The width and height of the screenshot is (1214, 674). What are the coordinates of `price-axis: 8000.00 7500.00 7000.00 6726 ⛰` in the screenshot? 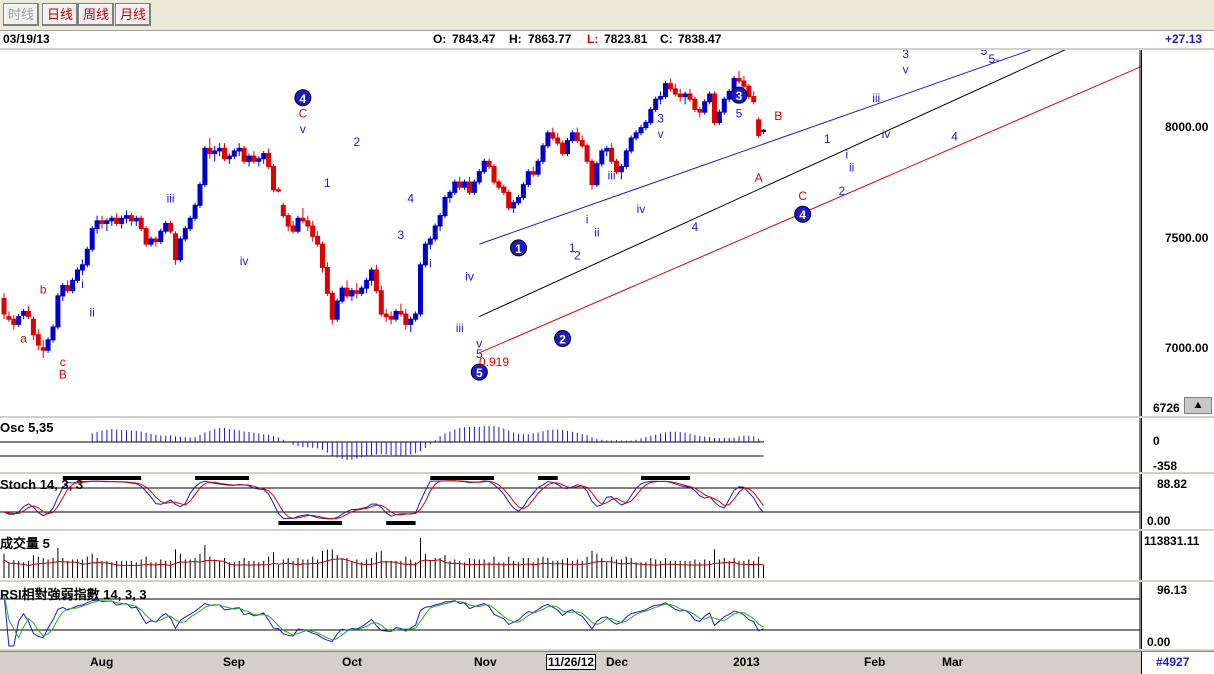 It's located at (1177, 233).